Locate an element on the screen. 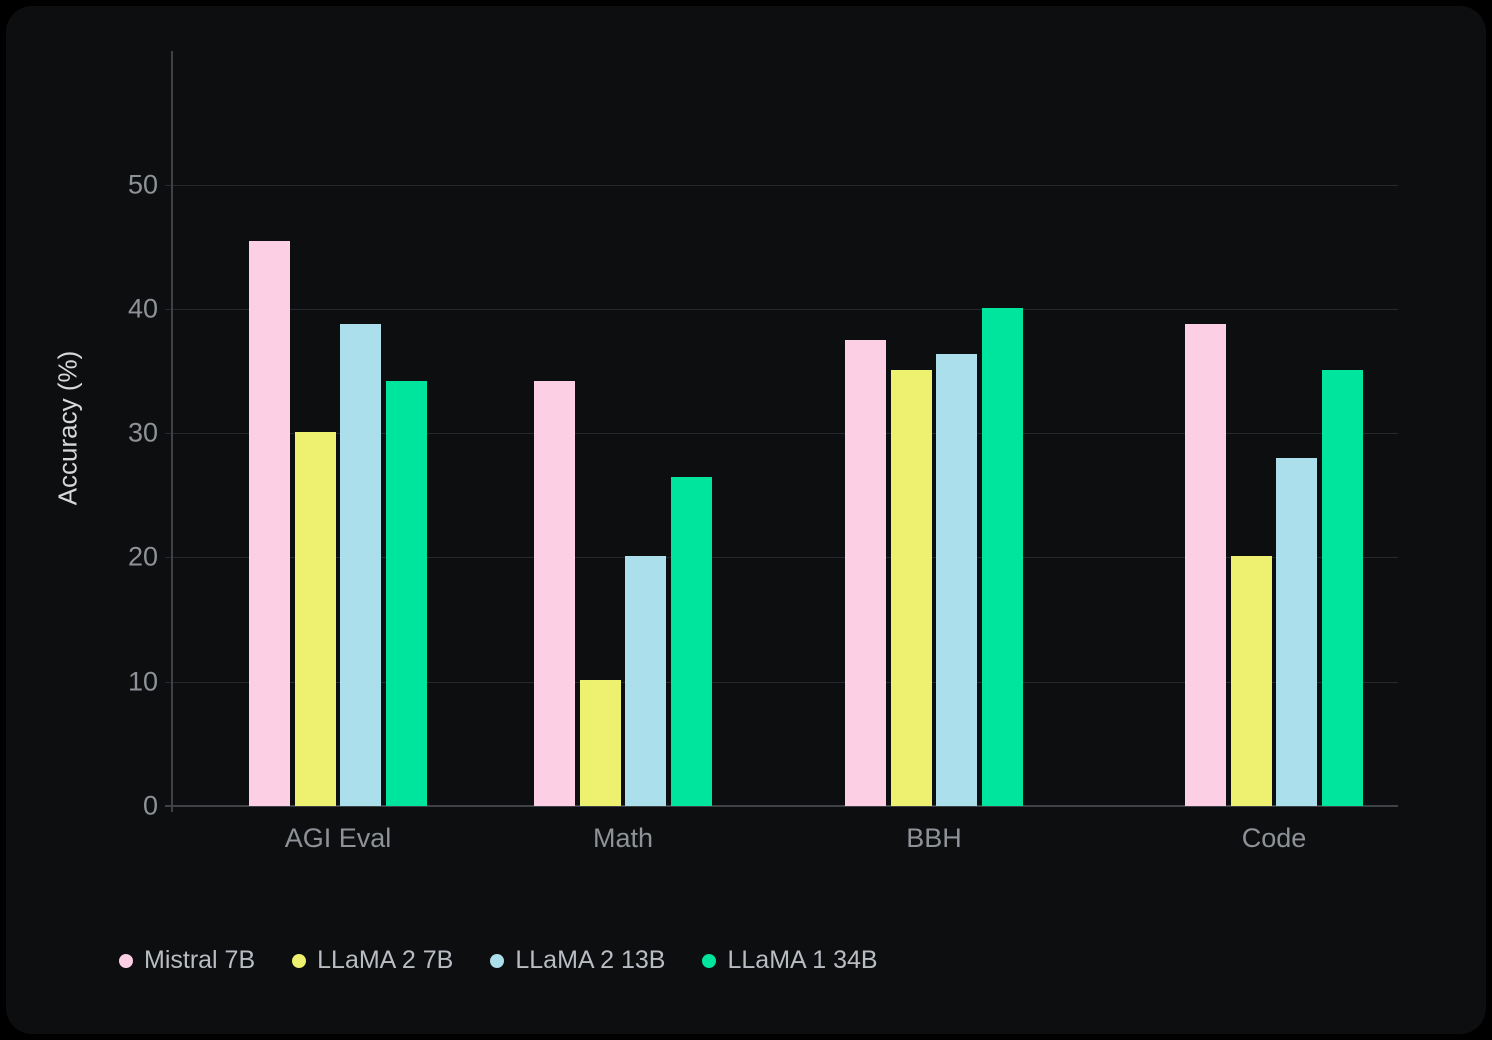 The image size is (1492, 1040). x-tick-label-agi-eval: AGI Eval is located at coordinates (338, 838).